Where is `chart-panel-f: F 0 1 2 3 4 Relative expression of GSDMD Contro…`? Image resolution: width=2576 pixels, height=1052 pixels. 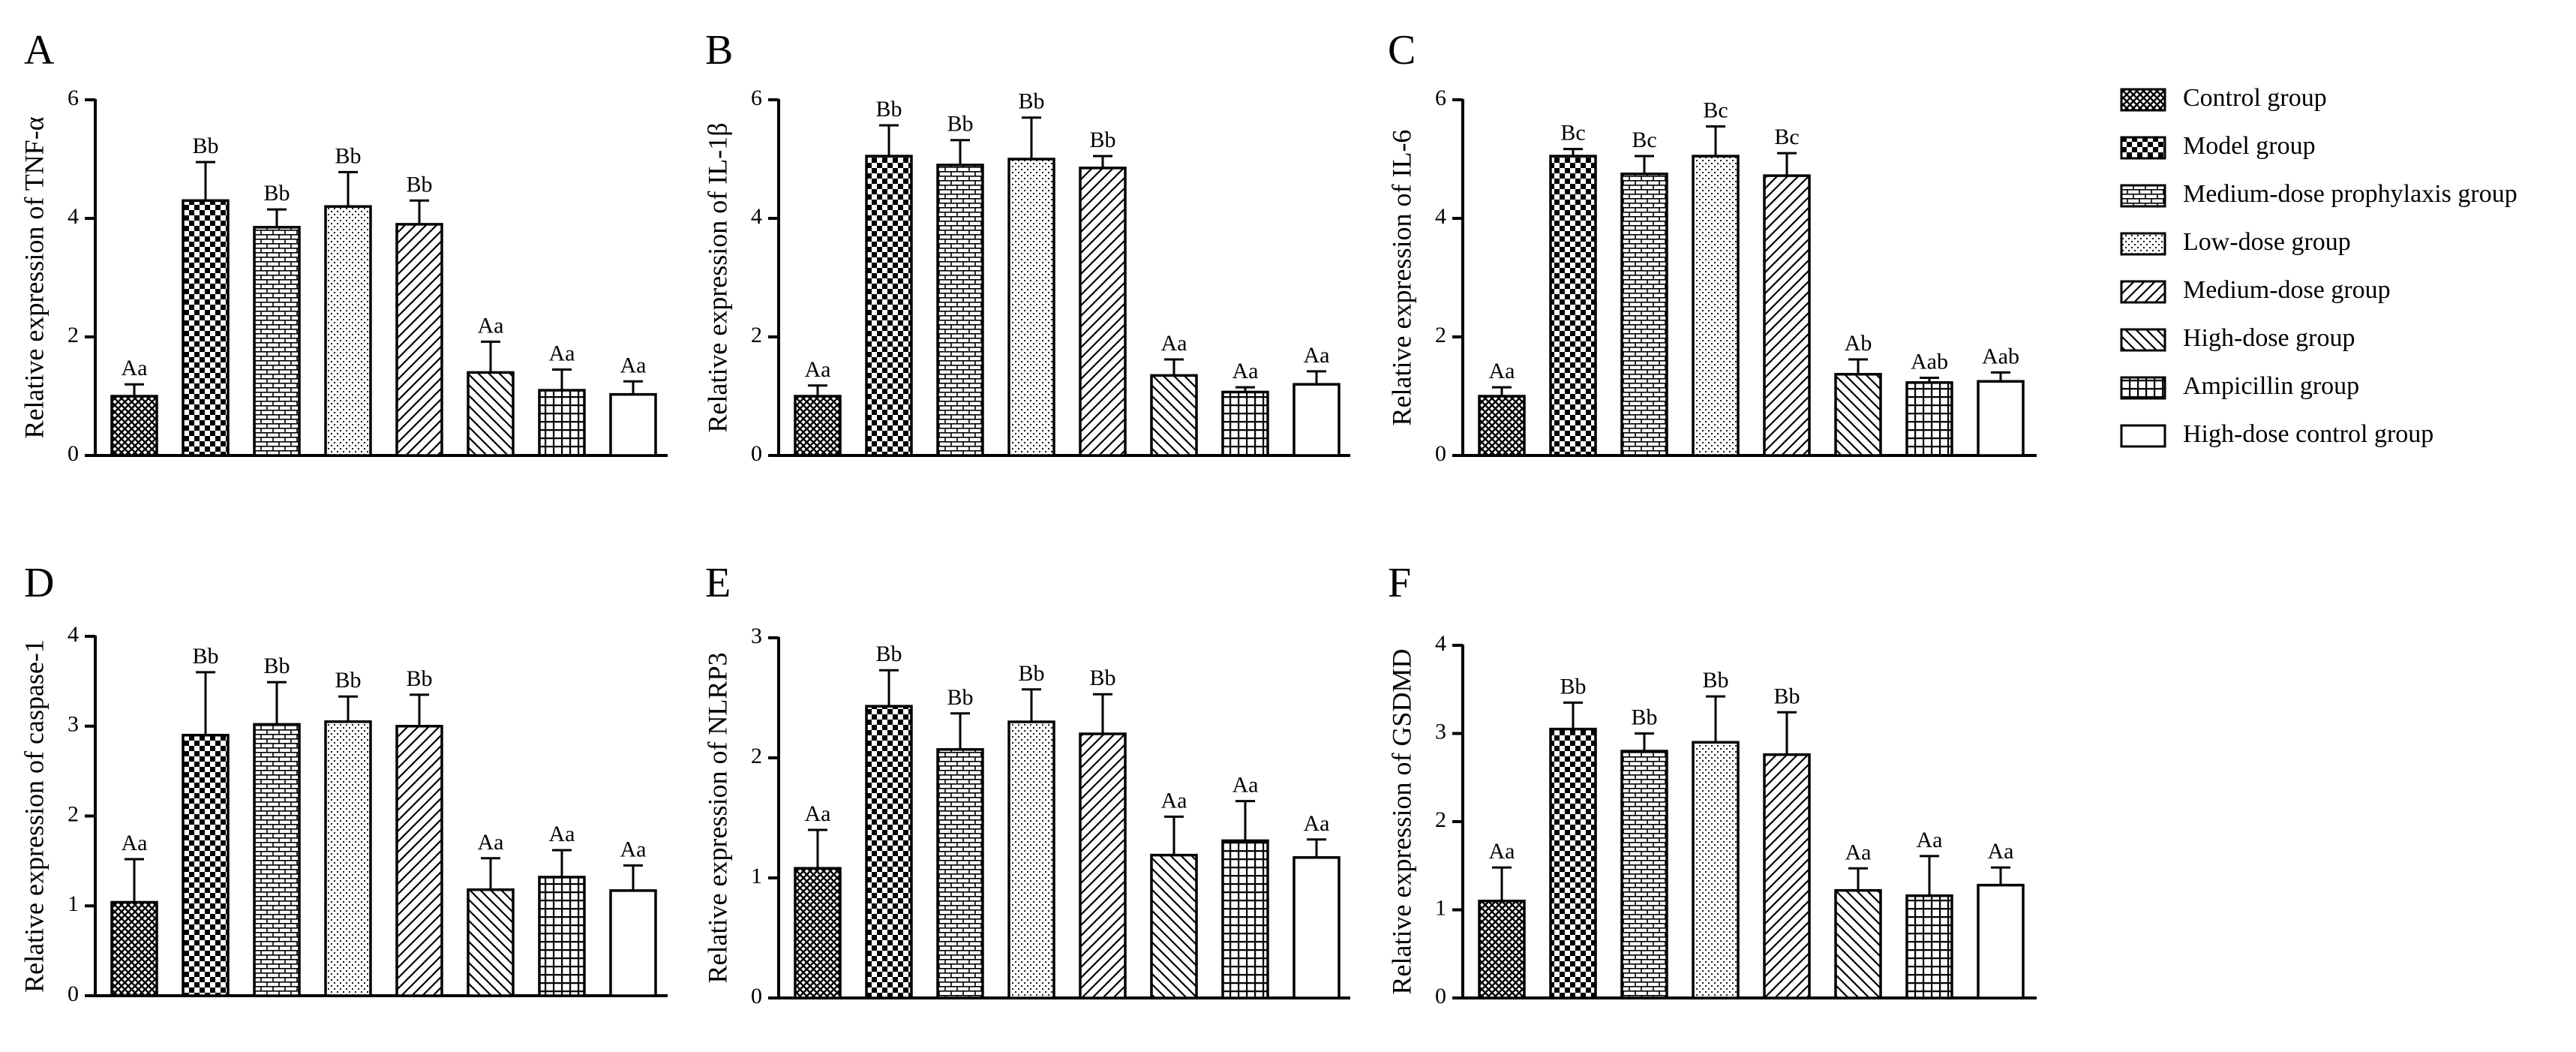 chart-panel-f: F 0 1 2 3 4 Relative expression of GSDMD Contro… is located at coordinates (1711, 784).